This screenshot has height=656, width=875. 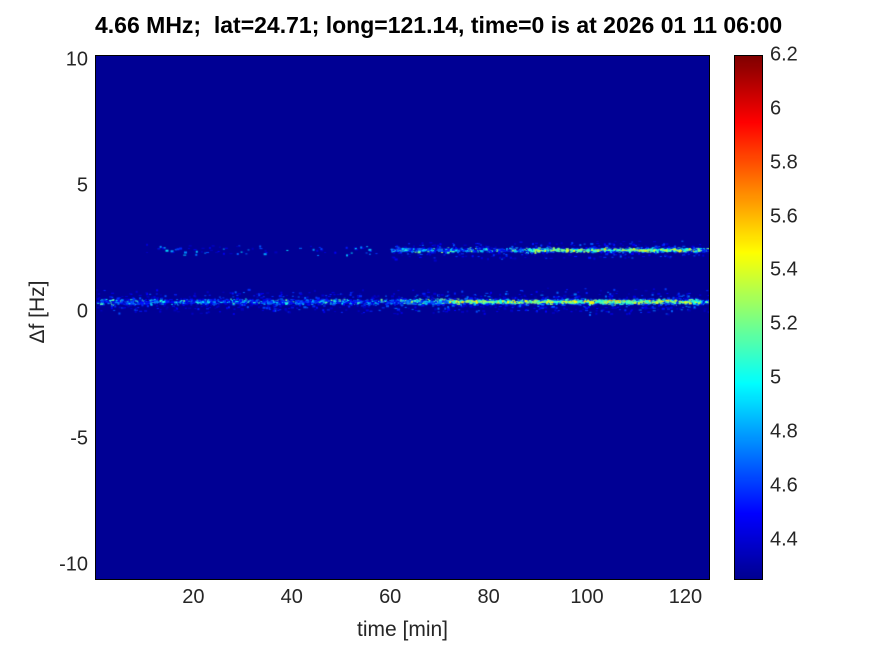 I want to click on y-tick-label: -10, so click(x=73, y=564).